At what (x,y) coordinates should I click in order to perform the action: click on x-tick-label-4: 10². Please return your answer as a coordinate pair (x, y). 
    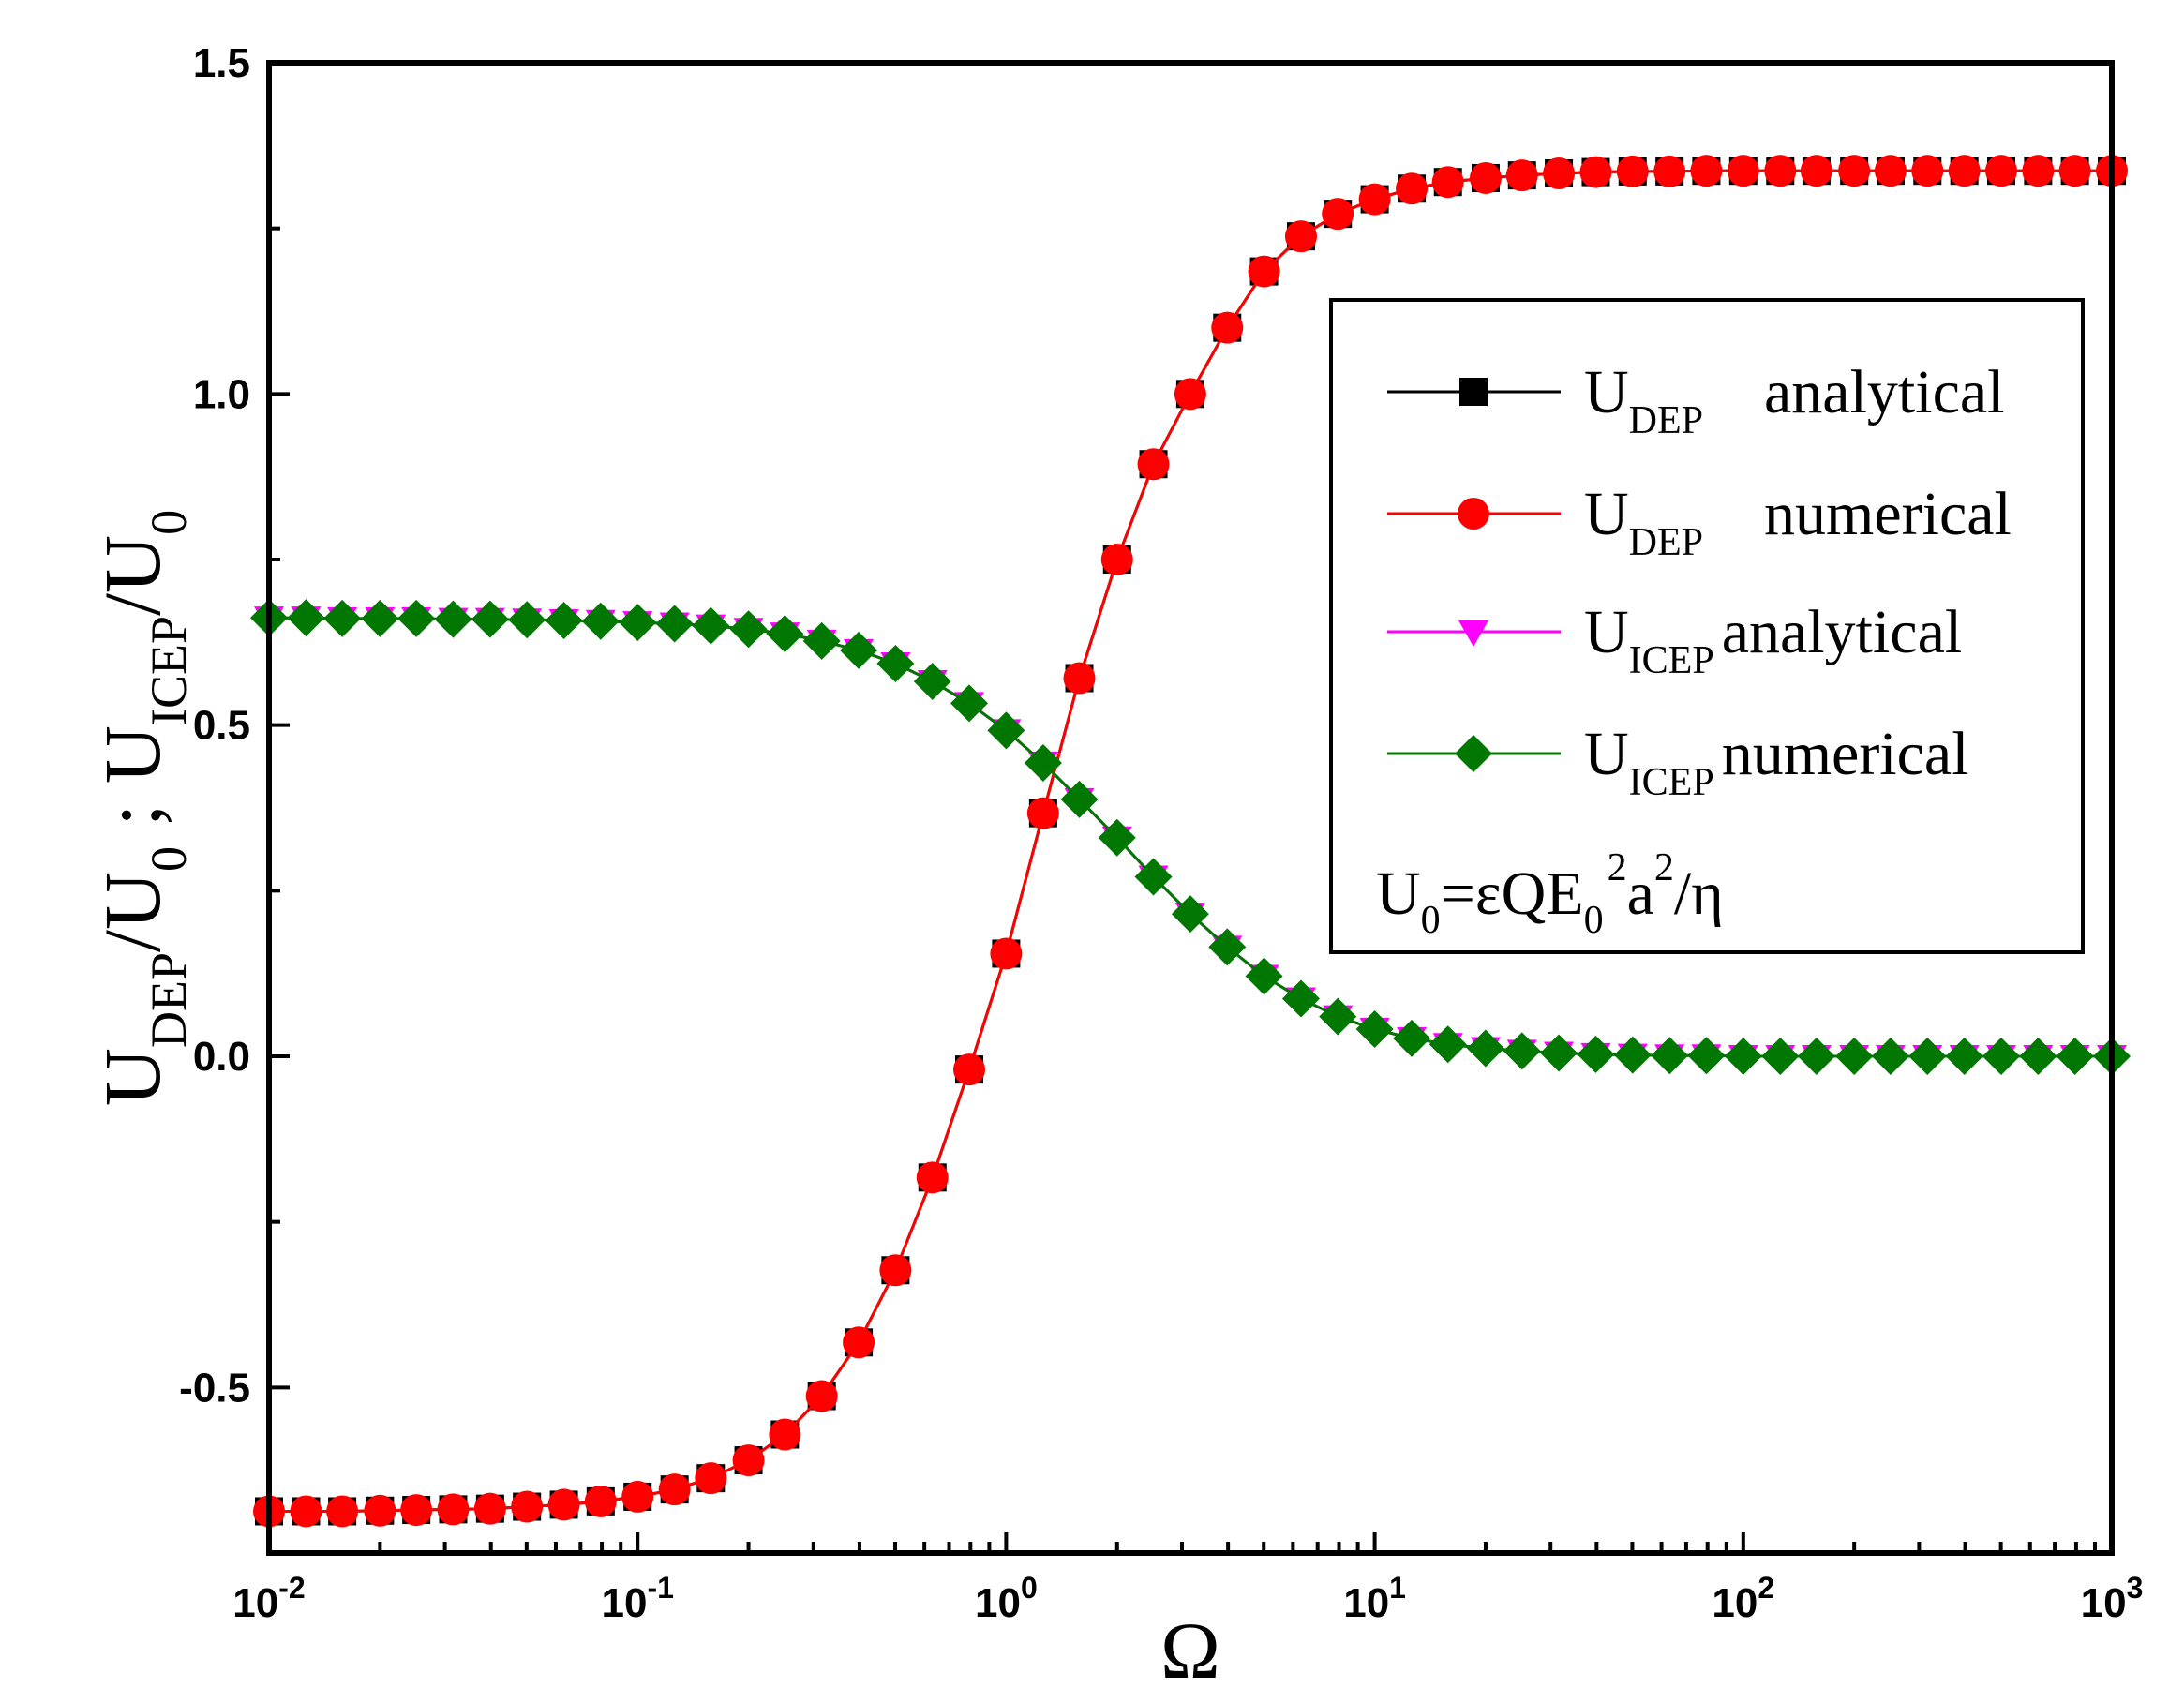
    Looking at the image, I should click on (1743, 1598).